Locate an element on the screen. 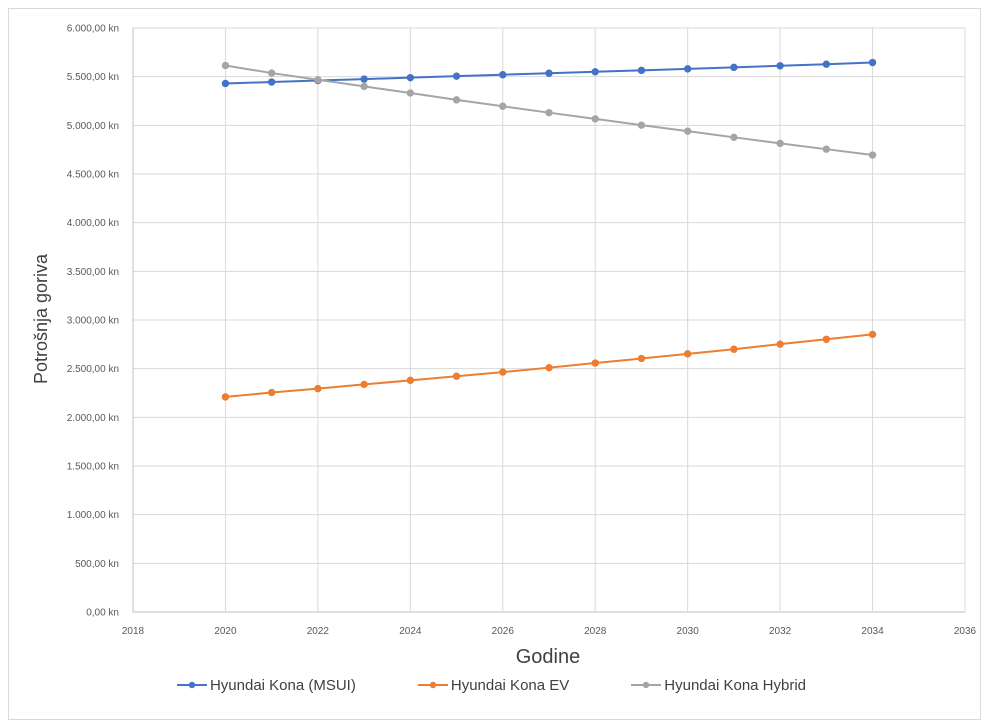 This screenshot has height=722, width=983. y-tick-label: 3.000,00 kn is located at coordinates (93, 321).